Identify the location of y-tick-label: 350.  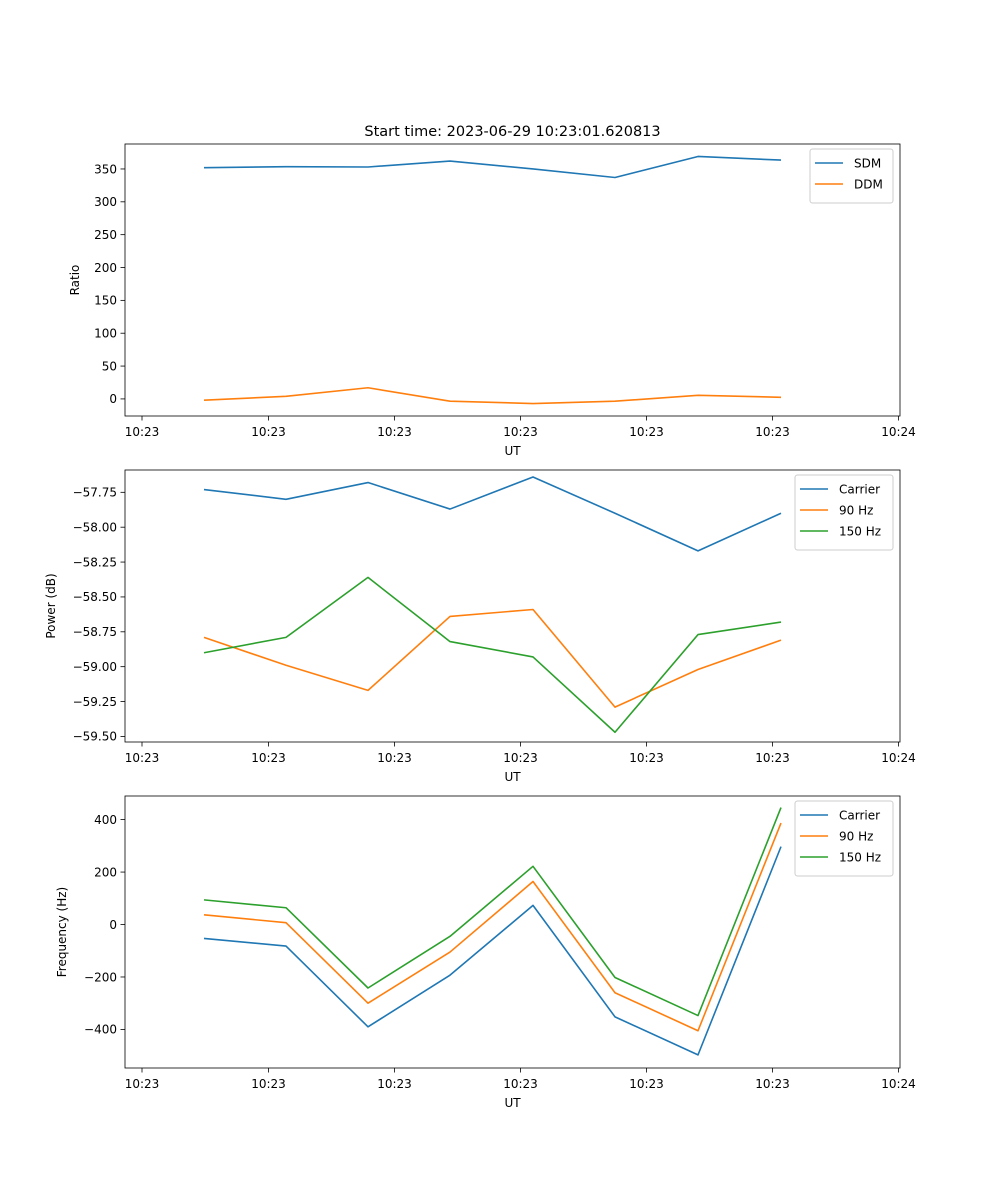
(105, 169).